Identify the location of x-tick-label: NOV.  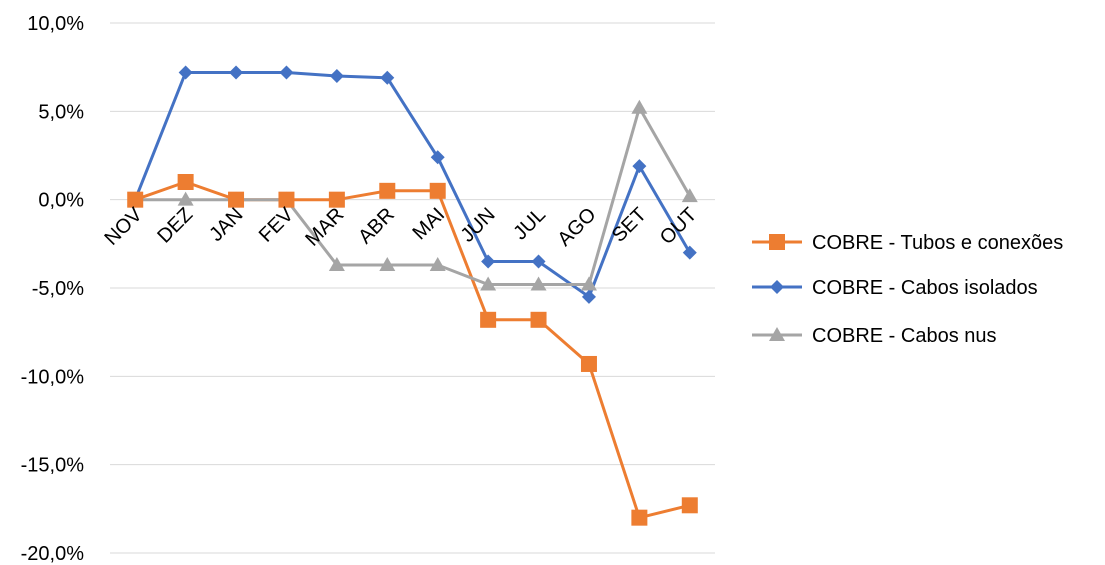
(124, 226).